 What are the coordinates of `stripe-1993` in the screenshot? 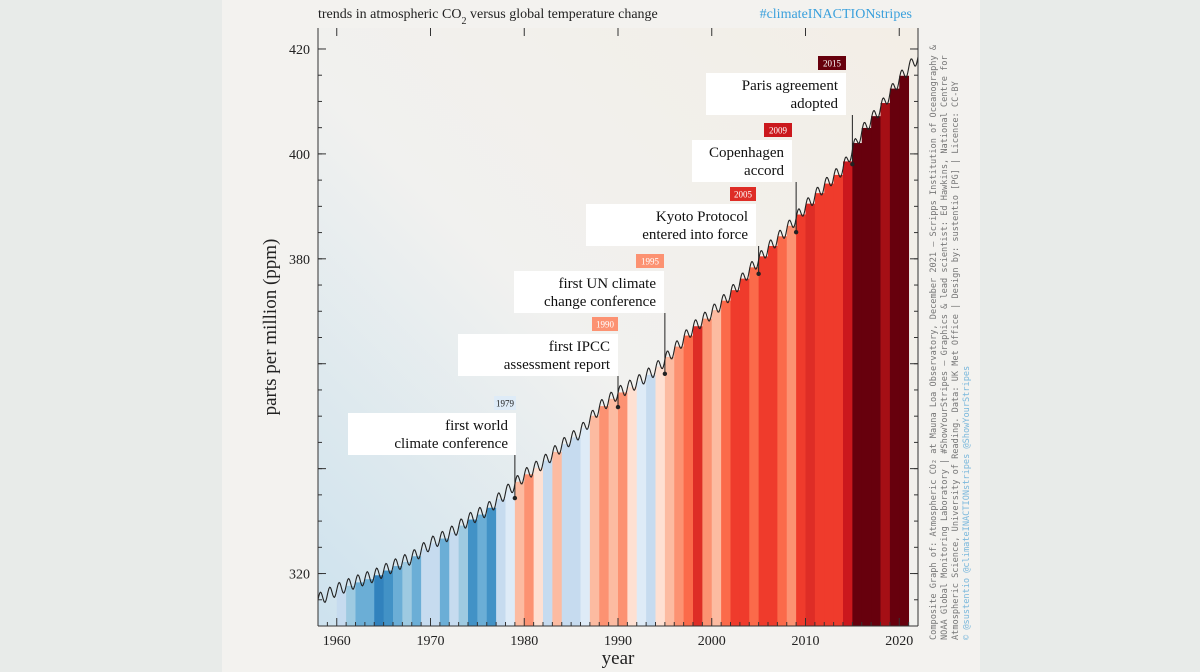 It's located at (651, 500).